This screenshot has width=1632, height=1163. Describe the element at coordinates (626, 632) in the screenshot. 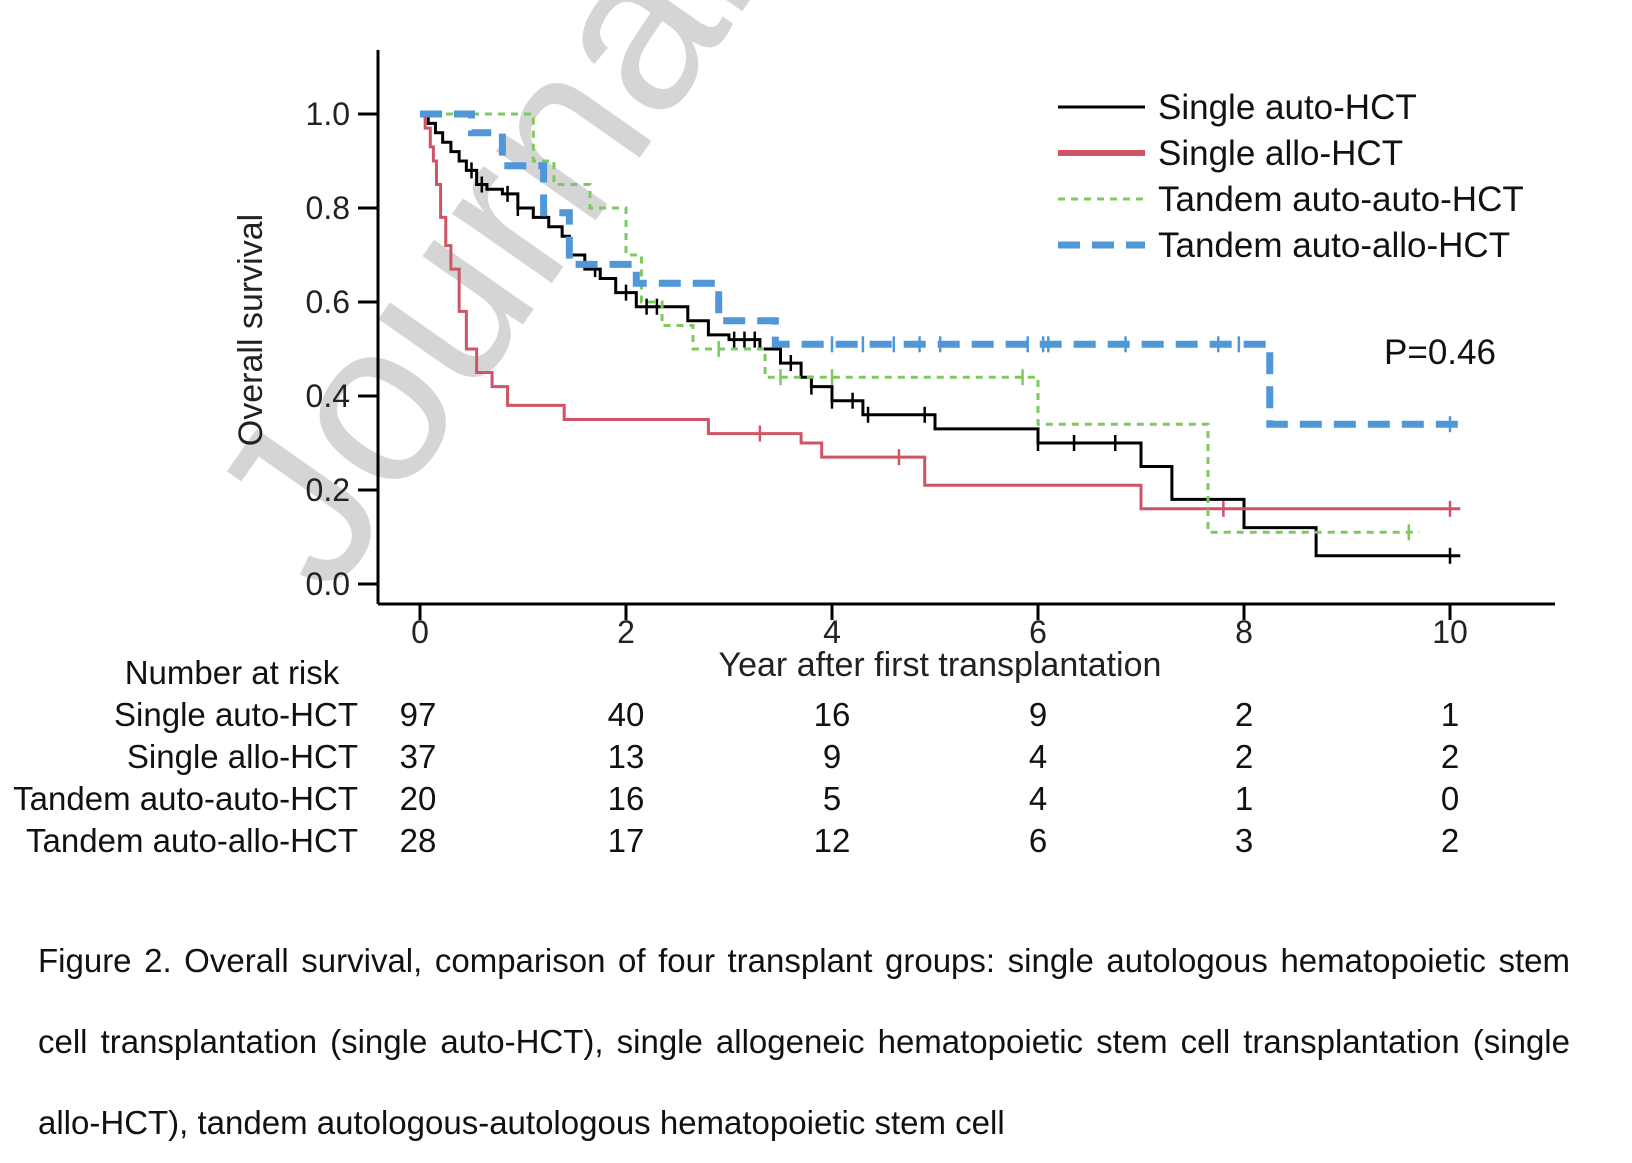

I see `x-tick-label: 2` at that location.